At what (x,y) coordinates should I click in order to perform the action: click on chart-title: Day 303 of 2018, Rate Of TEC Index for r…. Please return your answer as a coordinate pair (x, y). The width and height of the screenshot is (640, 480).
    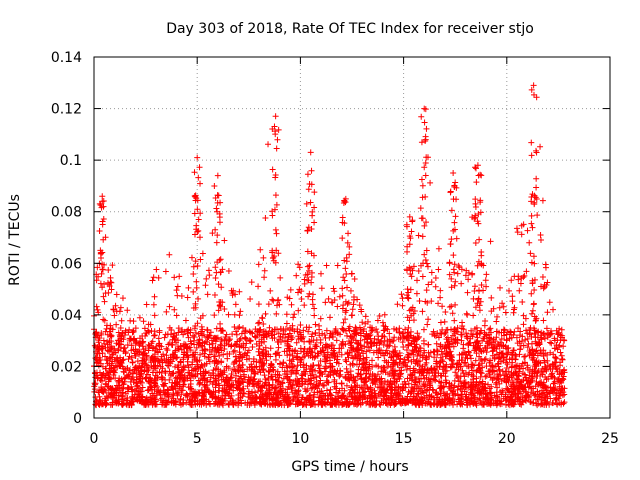
    Looking at the image, I should click on (350, 29).